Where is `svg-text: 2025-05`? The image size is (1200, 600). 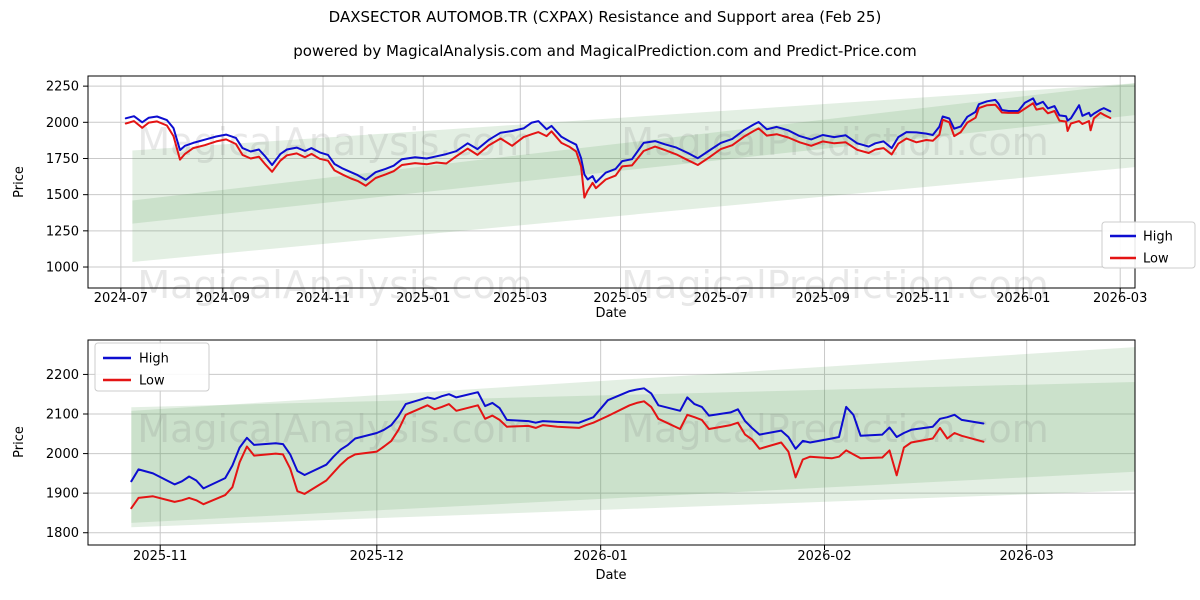 svg-text: 2025-05 is located at coordinates (620, 298).